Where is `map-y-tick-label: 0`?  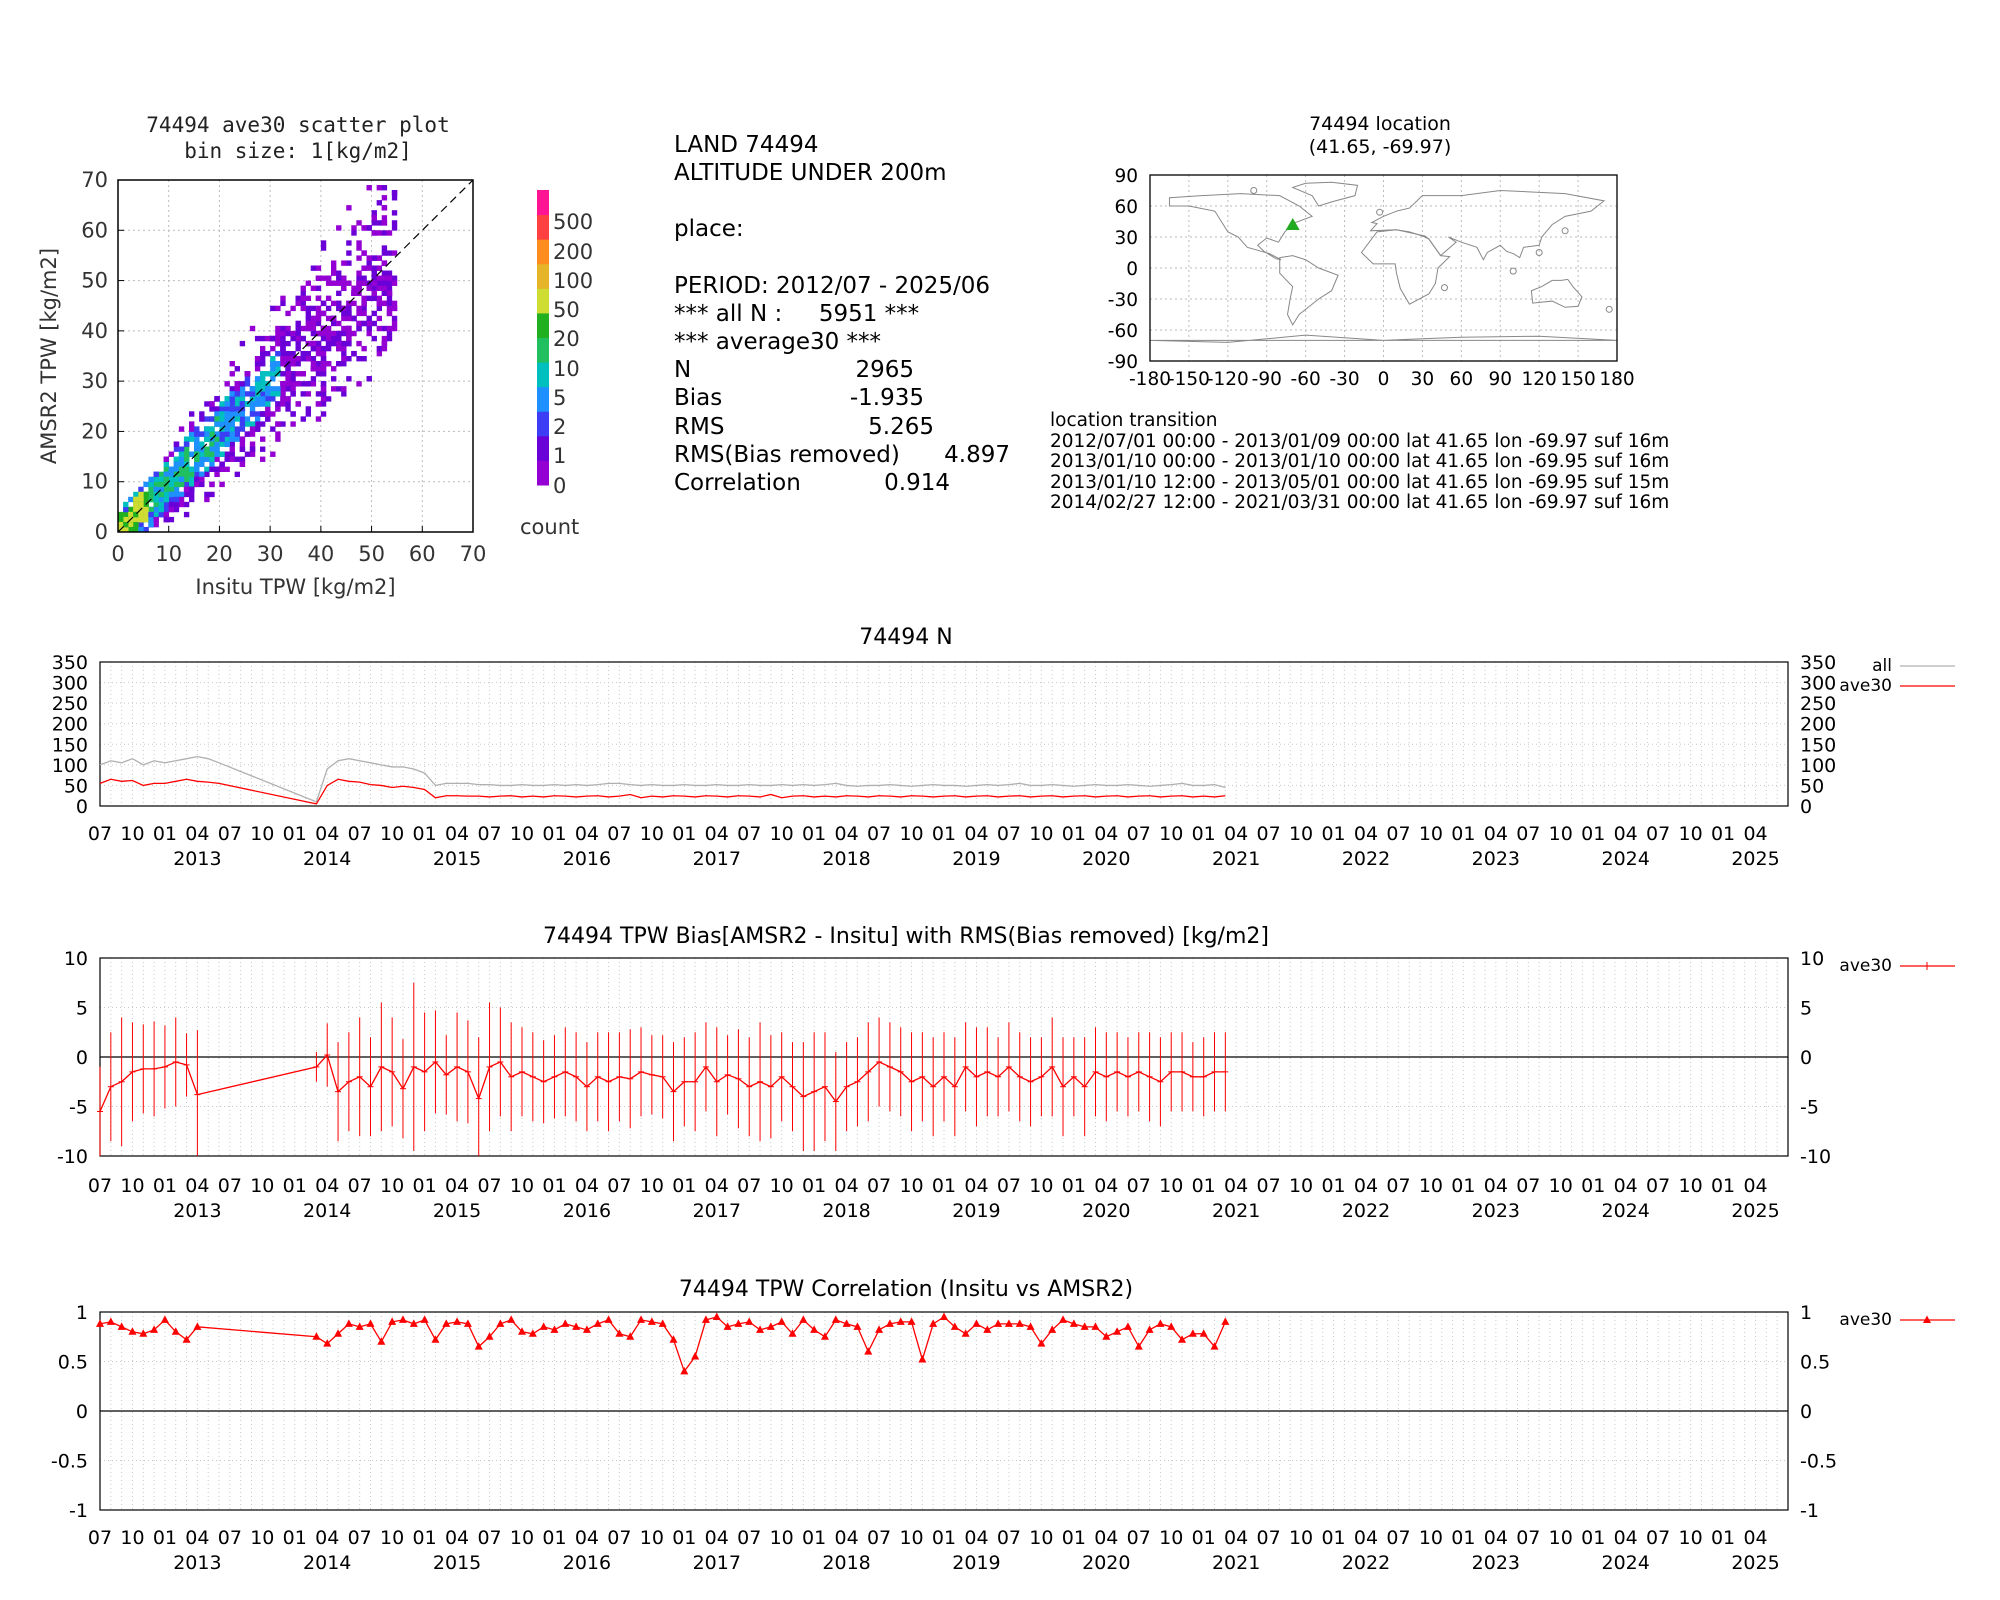 map-y-tick-label: 0 is located at coordinates (1132, 269).